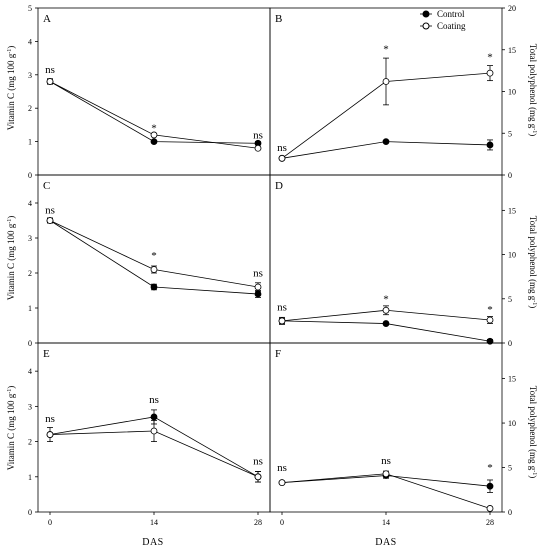 This screenshot has height=550, width=544. What do you see at coordinates (533, 90) in the screenshot?
I see `right-y-label-top: Total polyphenol (mg g-1)` at bounding box center [533, 90].